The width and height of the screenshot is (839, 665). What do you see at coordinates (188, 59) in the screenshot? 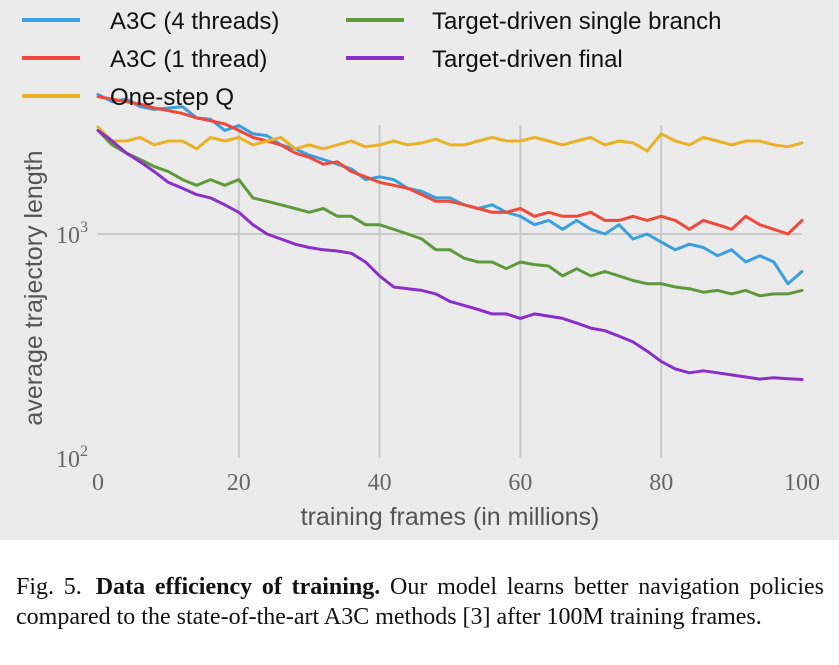
I see `legend-label: A3C (1 thread)` at bounding box center [188, 59].